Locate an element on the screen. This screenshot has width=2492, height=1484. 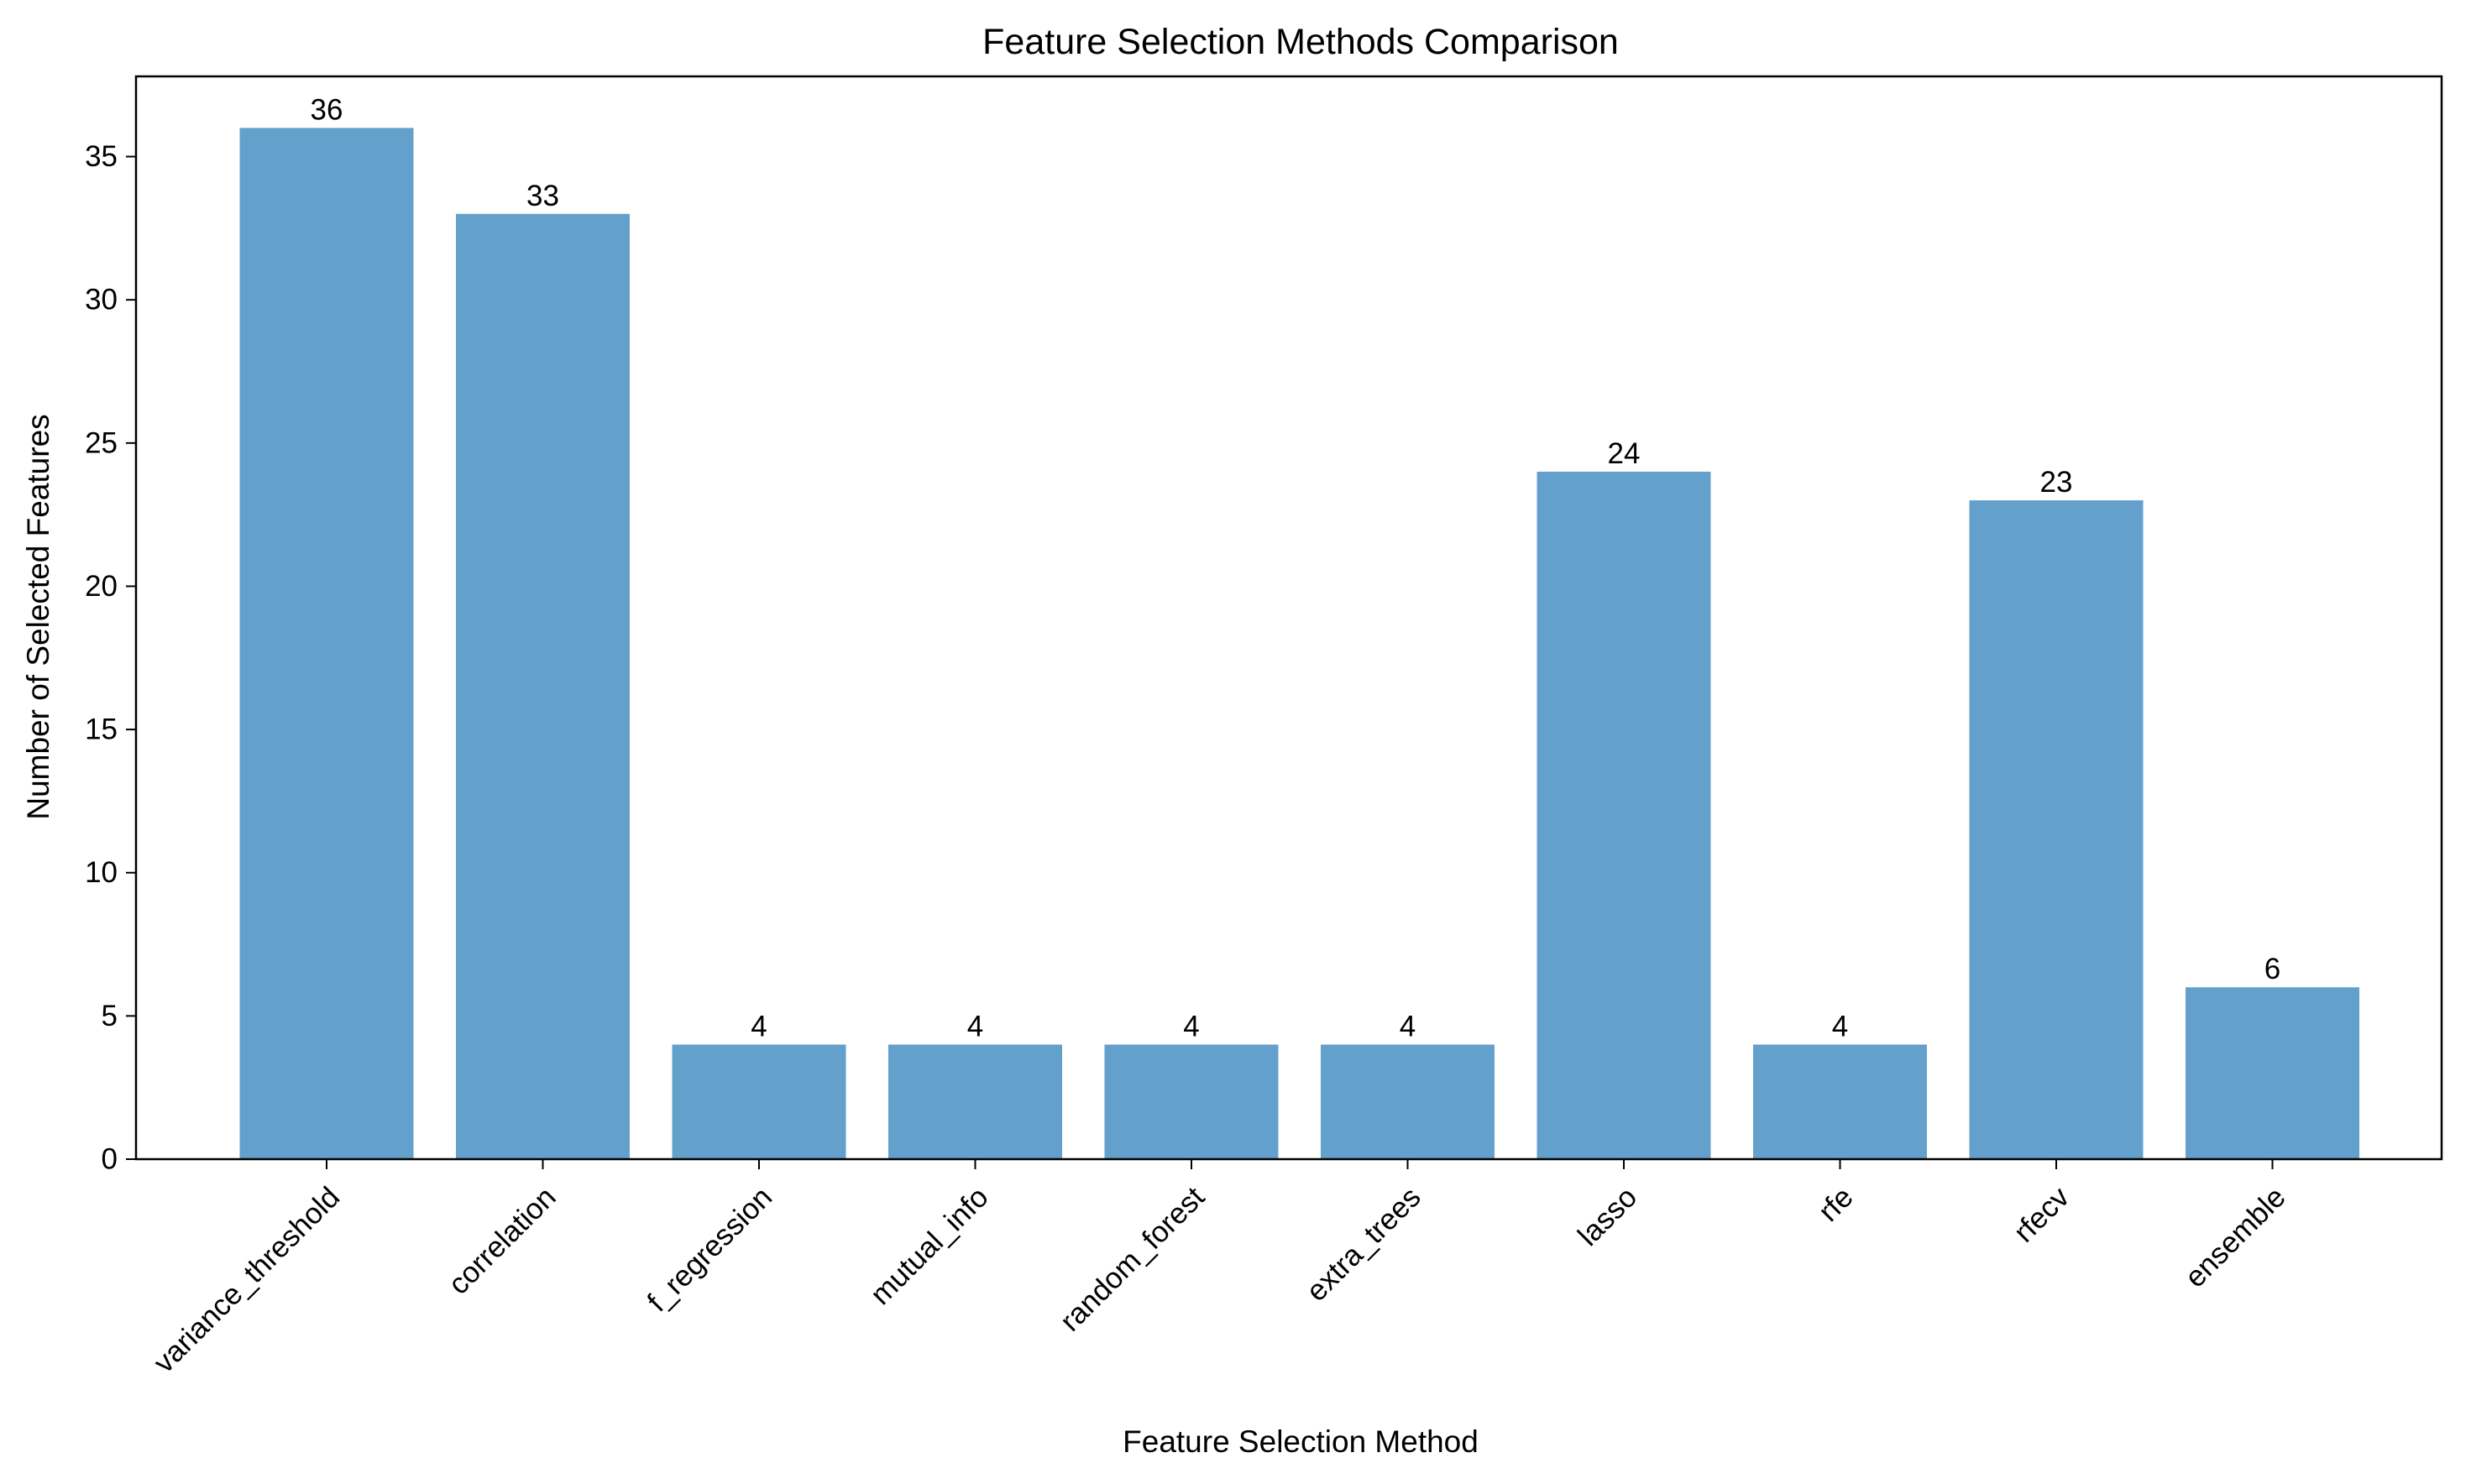
x-tick-label-f_regression: f_regression is located at coordinates (709, 1250).